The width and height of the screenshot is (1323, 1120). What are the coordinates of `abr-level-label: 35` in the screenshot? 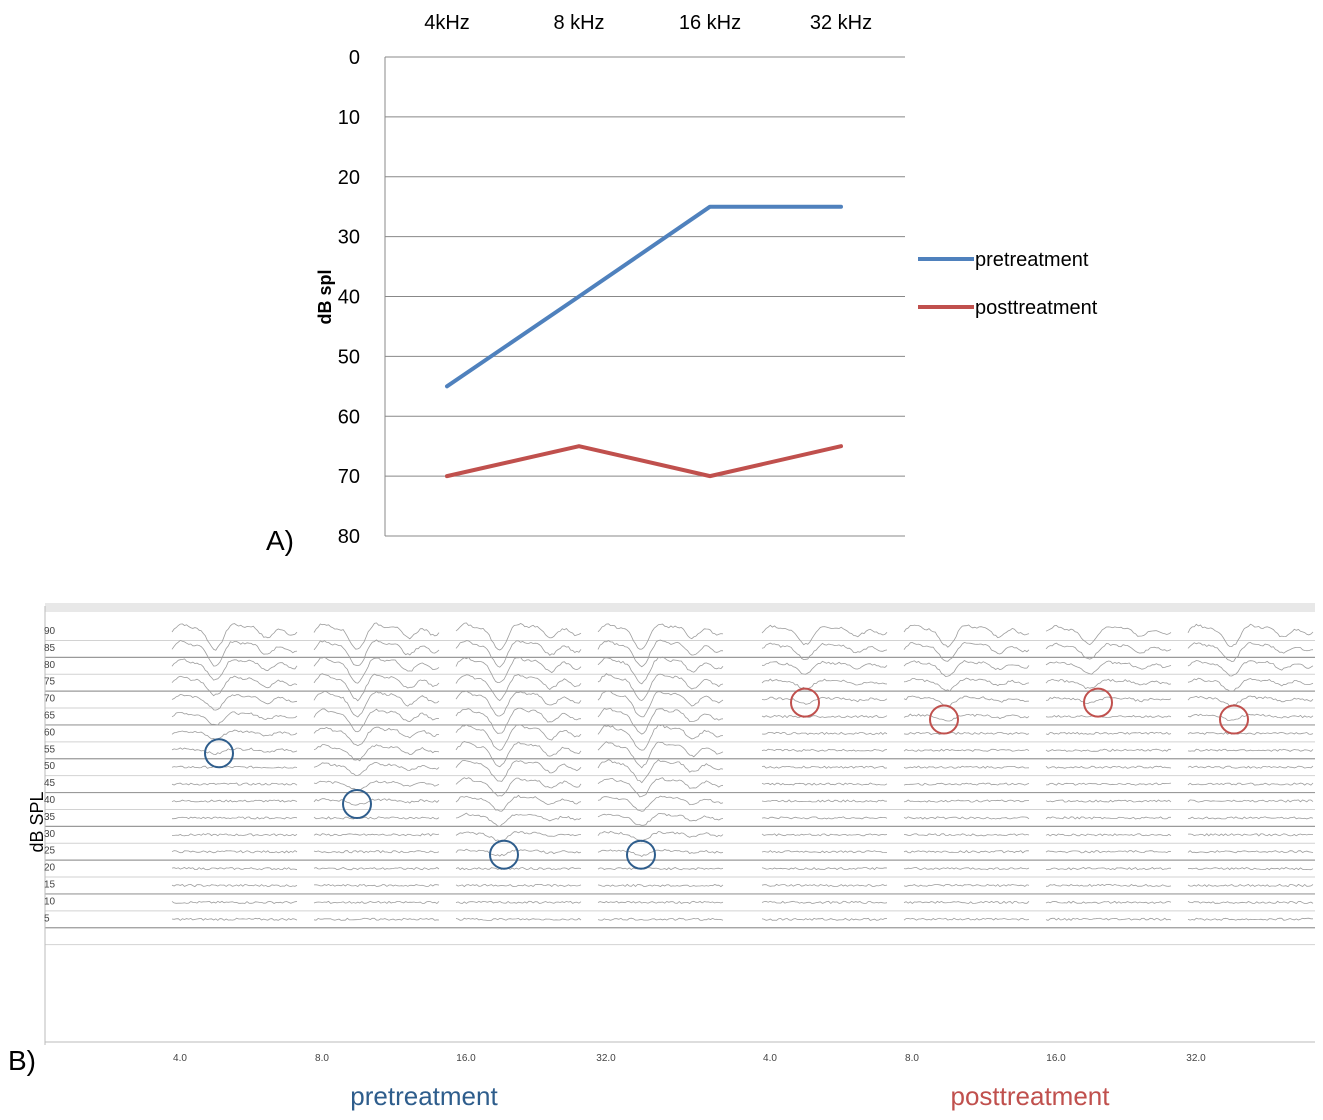 It's located at (50, 817).